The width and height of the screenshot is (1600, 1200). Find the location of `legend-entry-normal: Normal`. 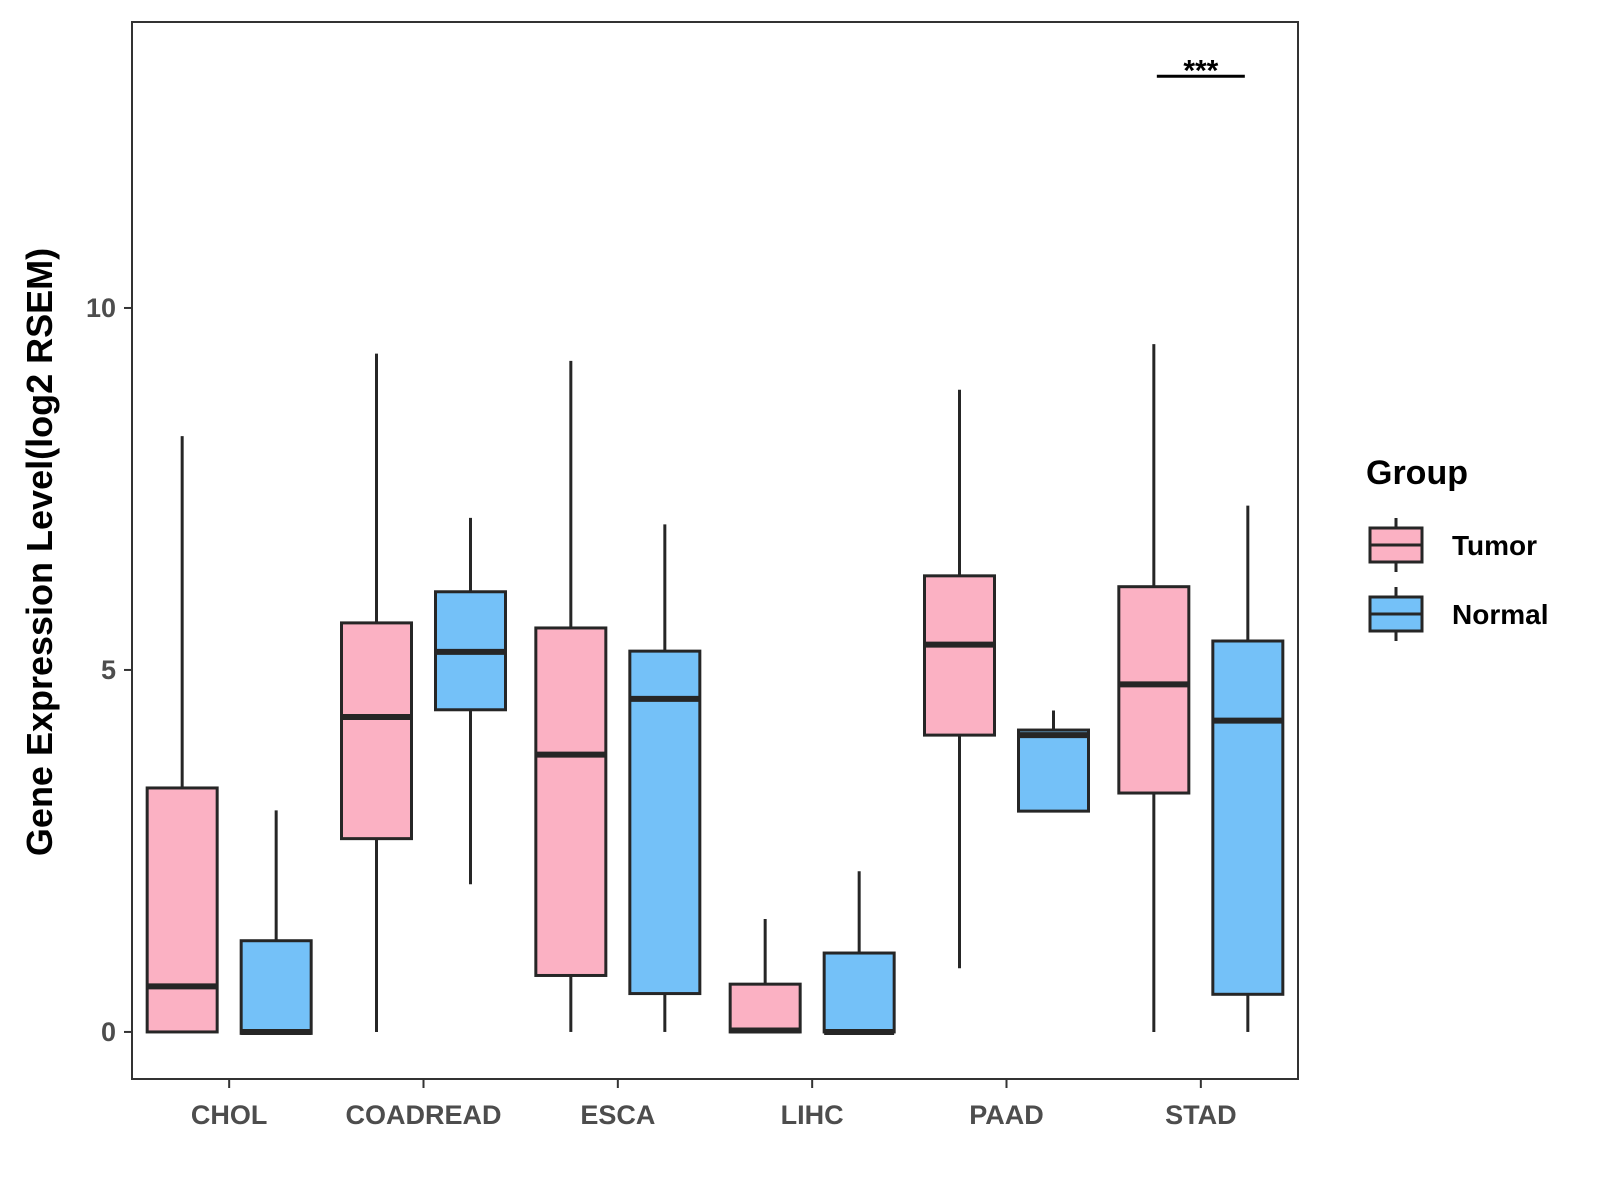

legend-entry-normal: Normal is located at coordinates (1458, 614).